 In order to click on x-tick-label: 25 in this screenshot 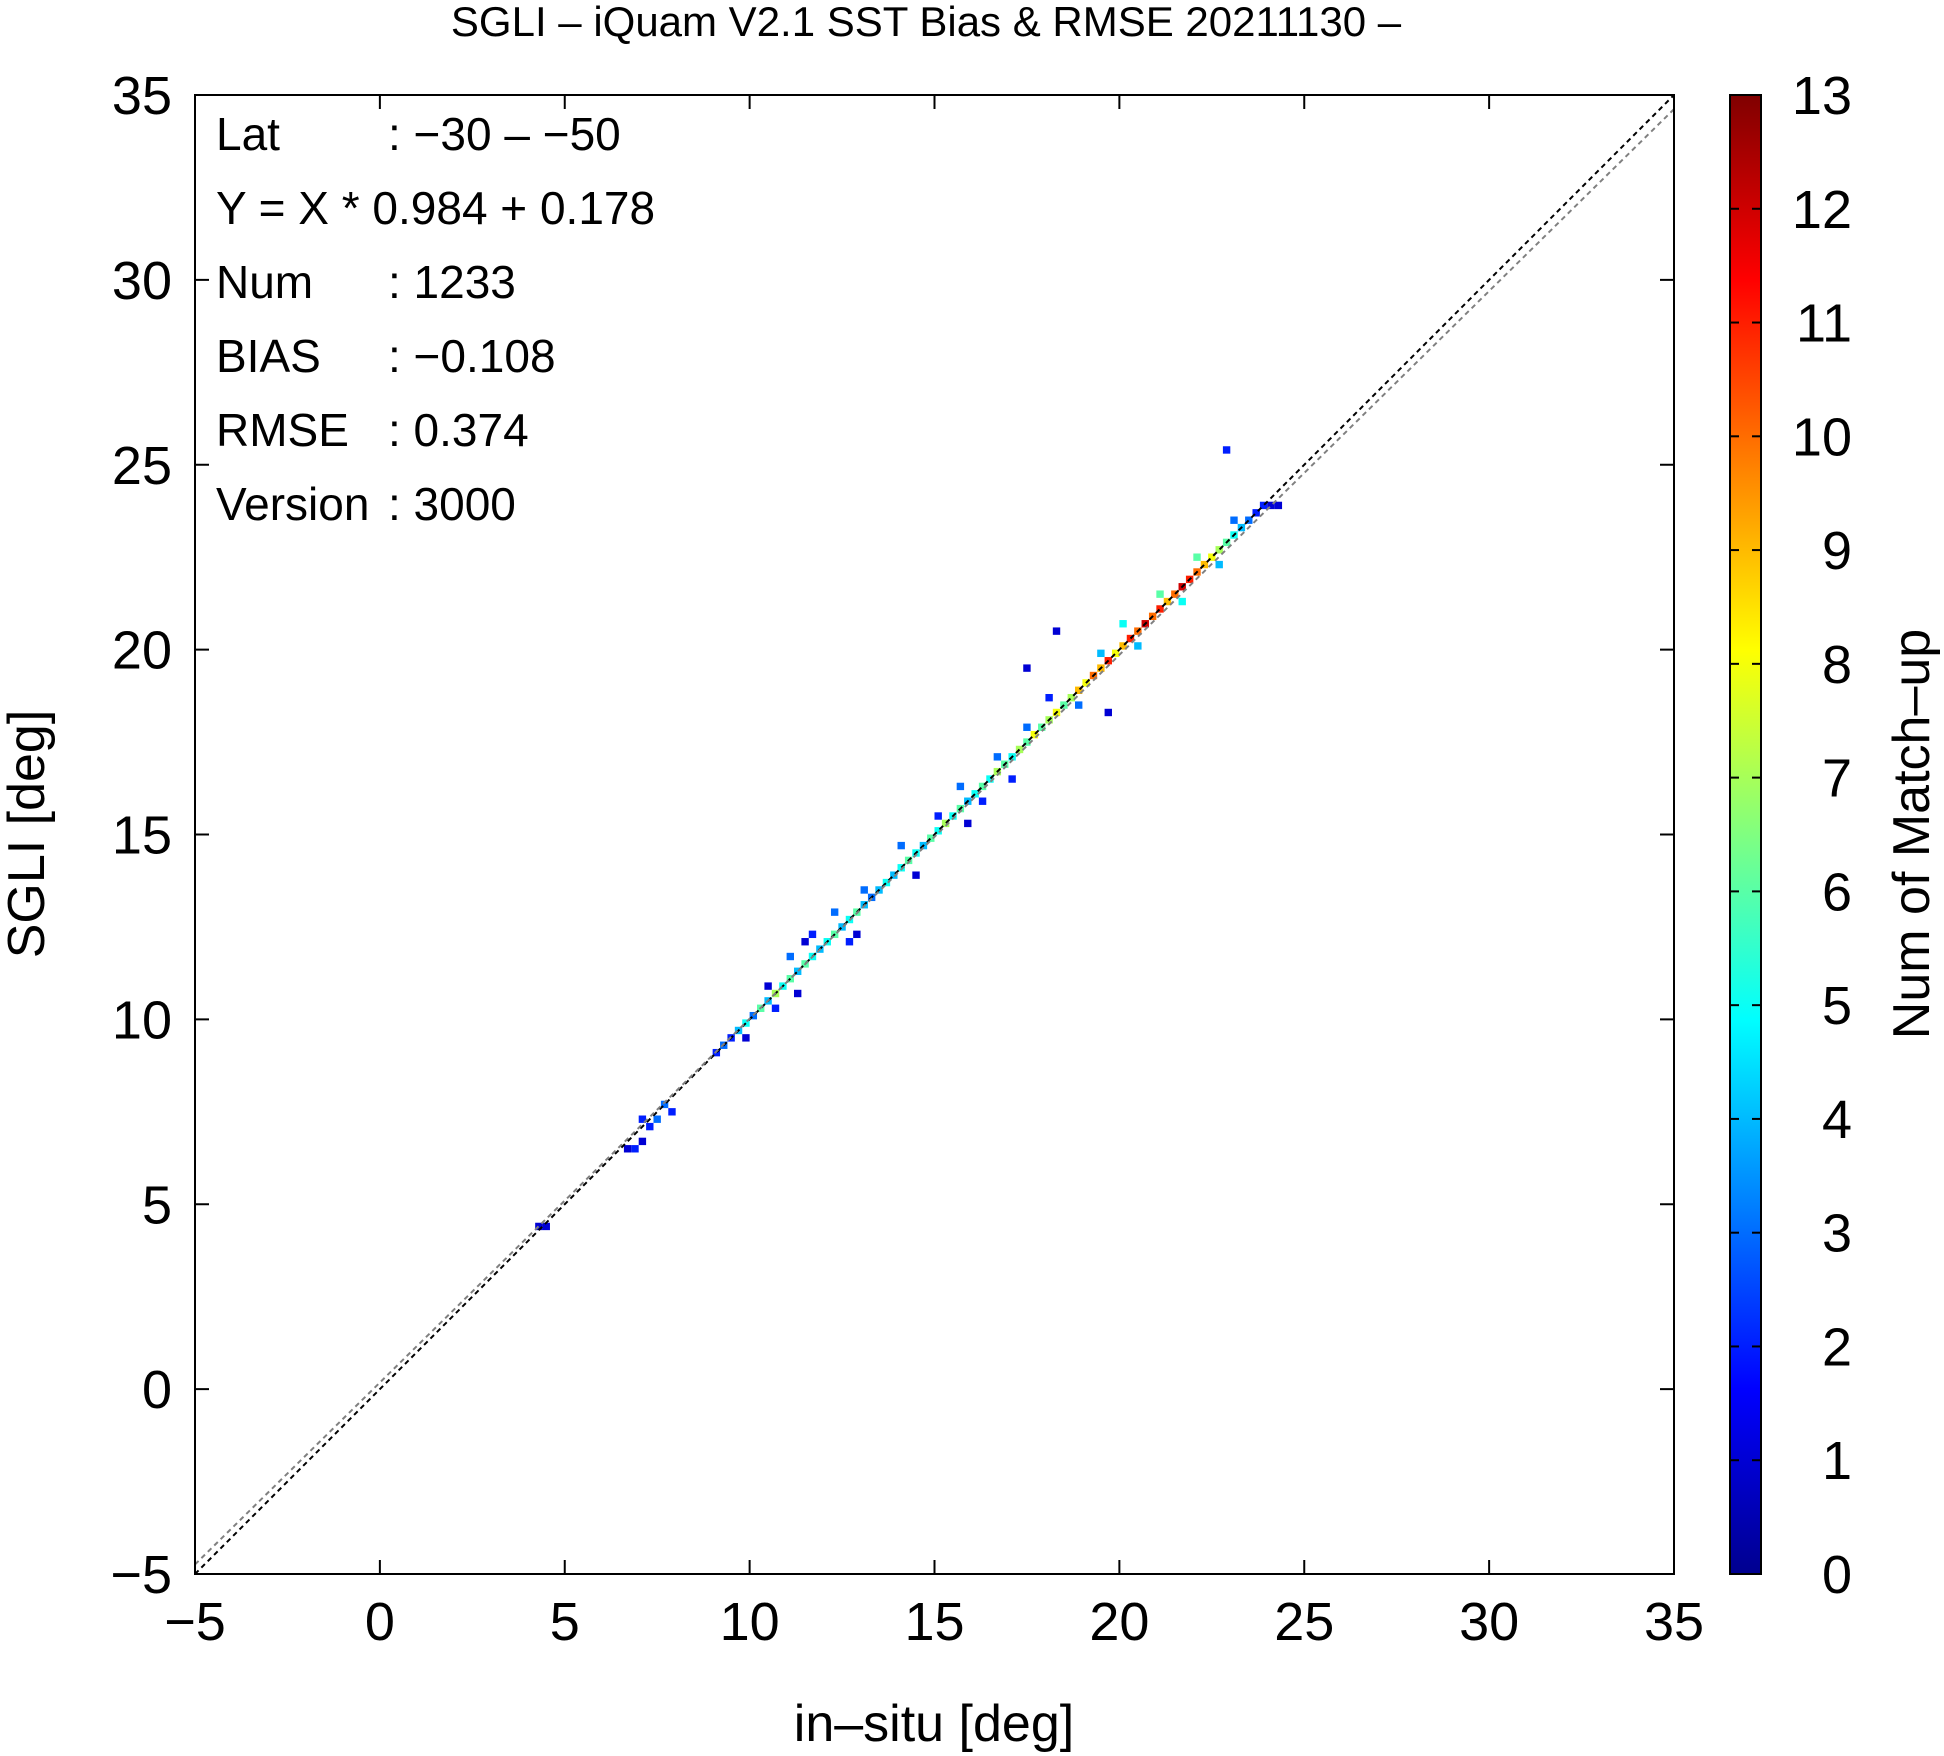, I will do `click(1304, 1622)`.